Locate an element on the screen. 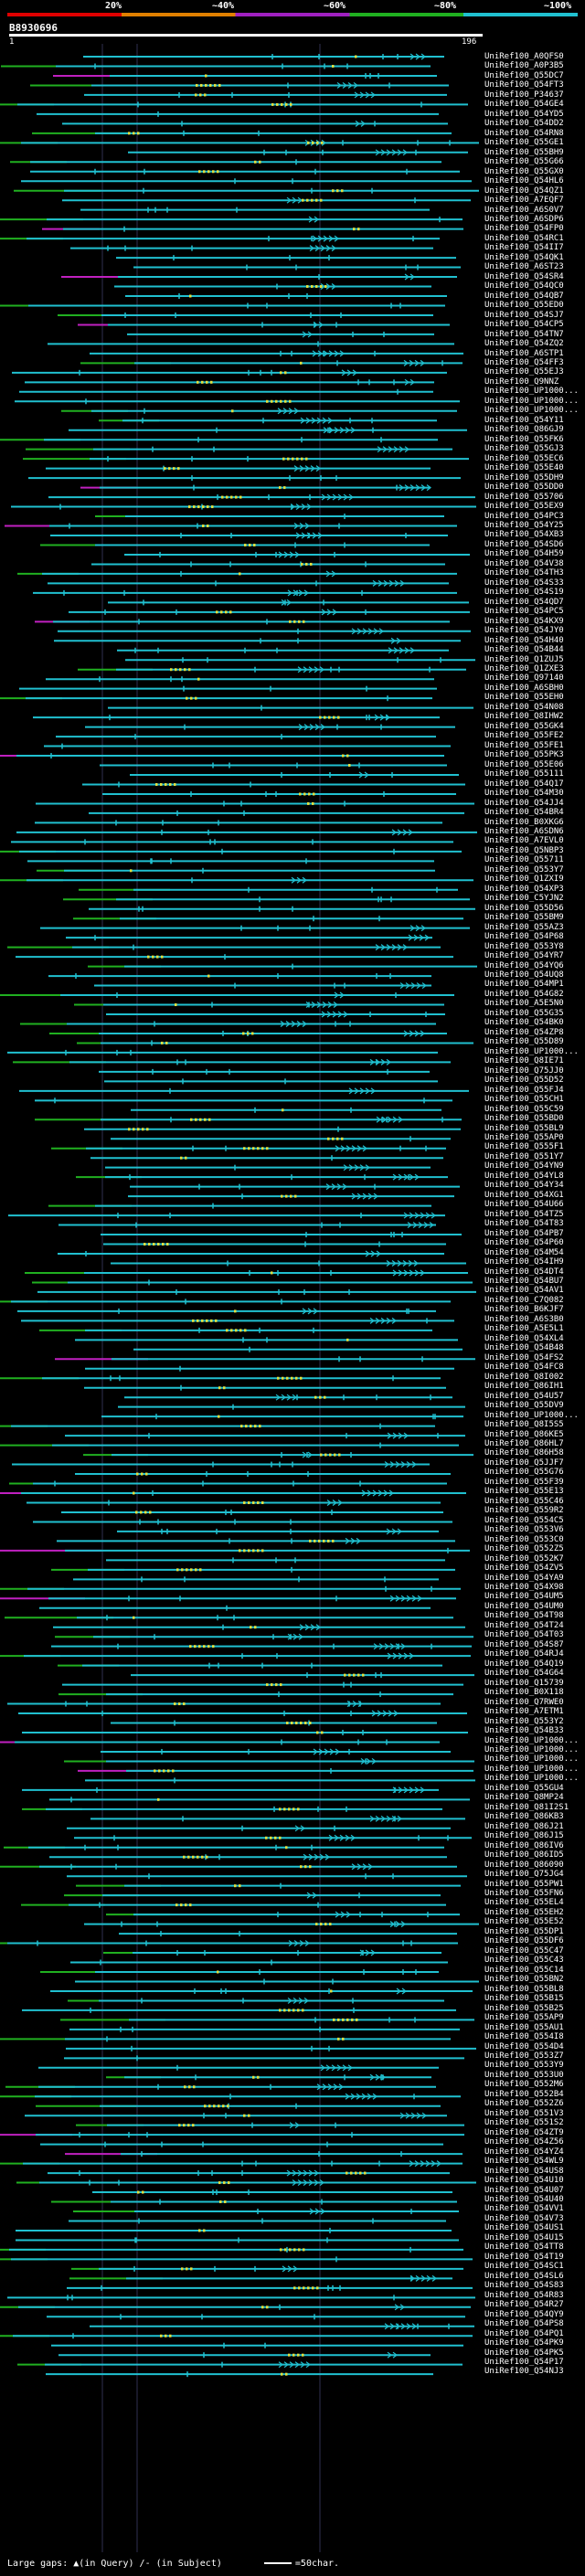 The image size is (585, 2576). hit-label: UniRef100_Q54BK0 is located at coordinates (524, 1023).